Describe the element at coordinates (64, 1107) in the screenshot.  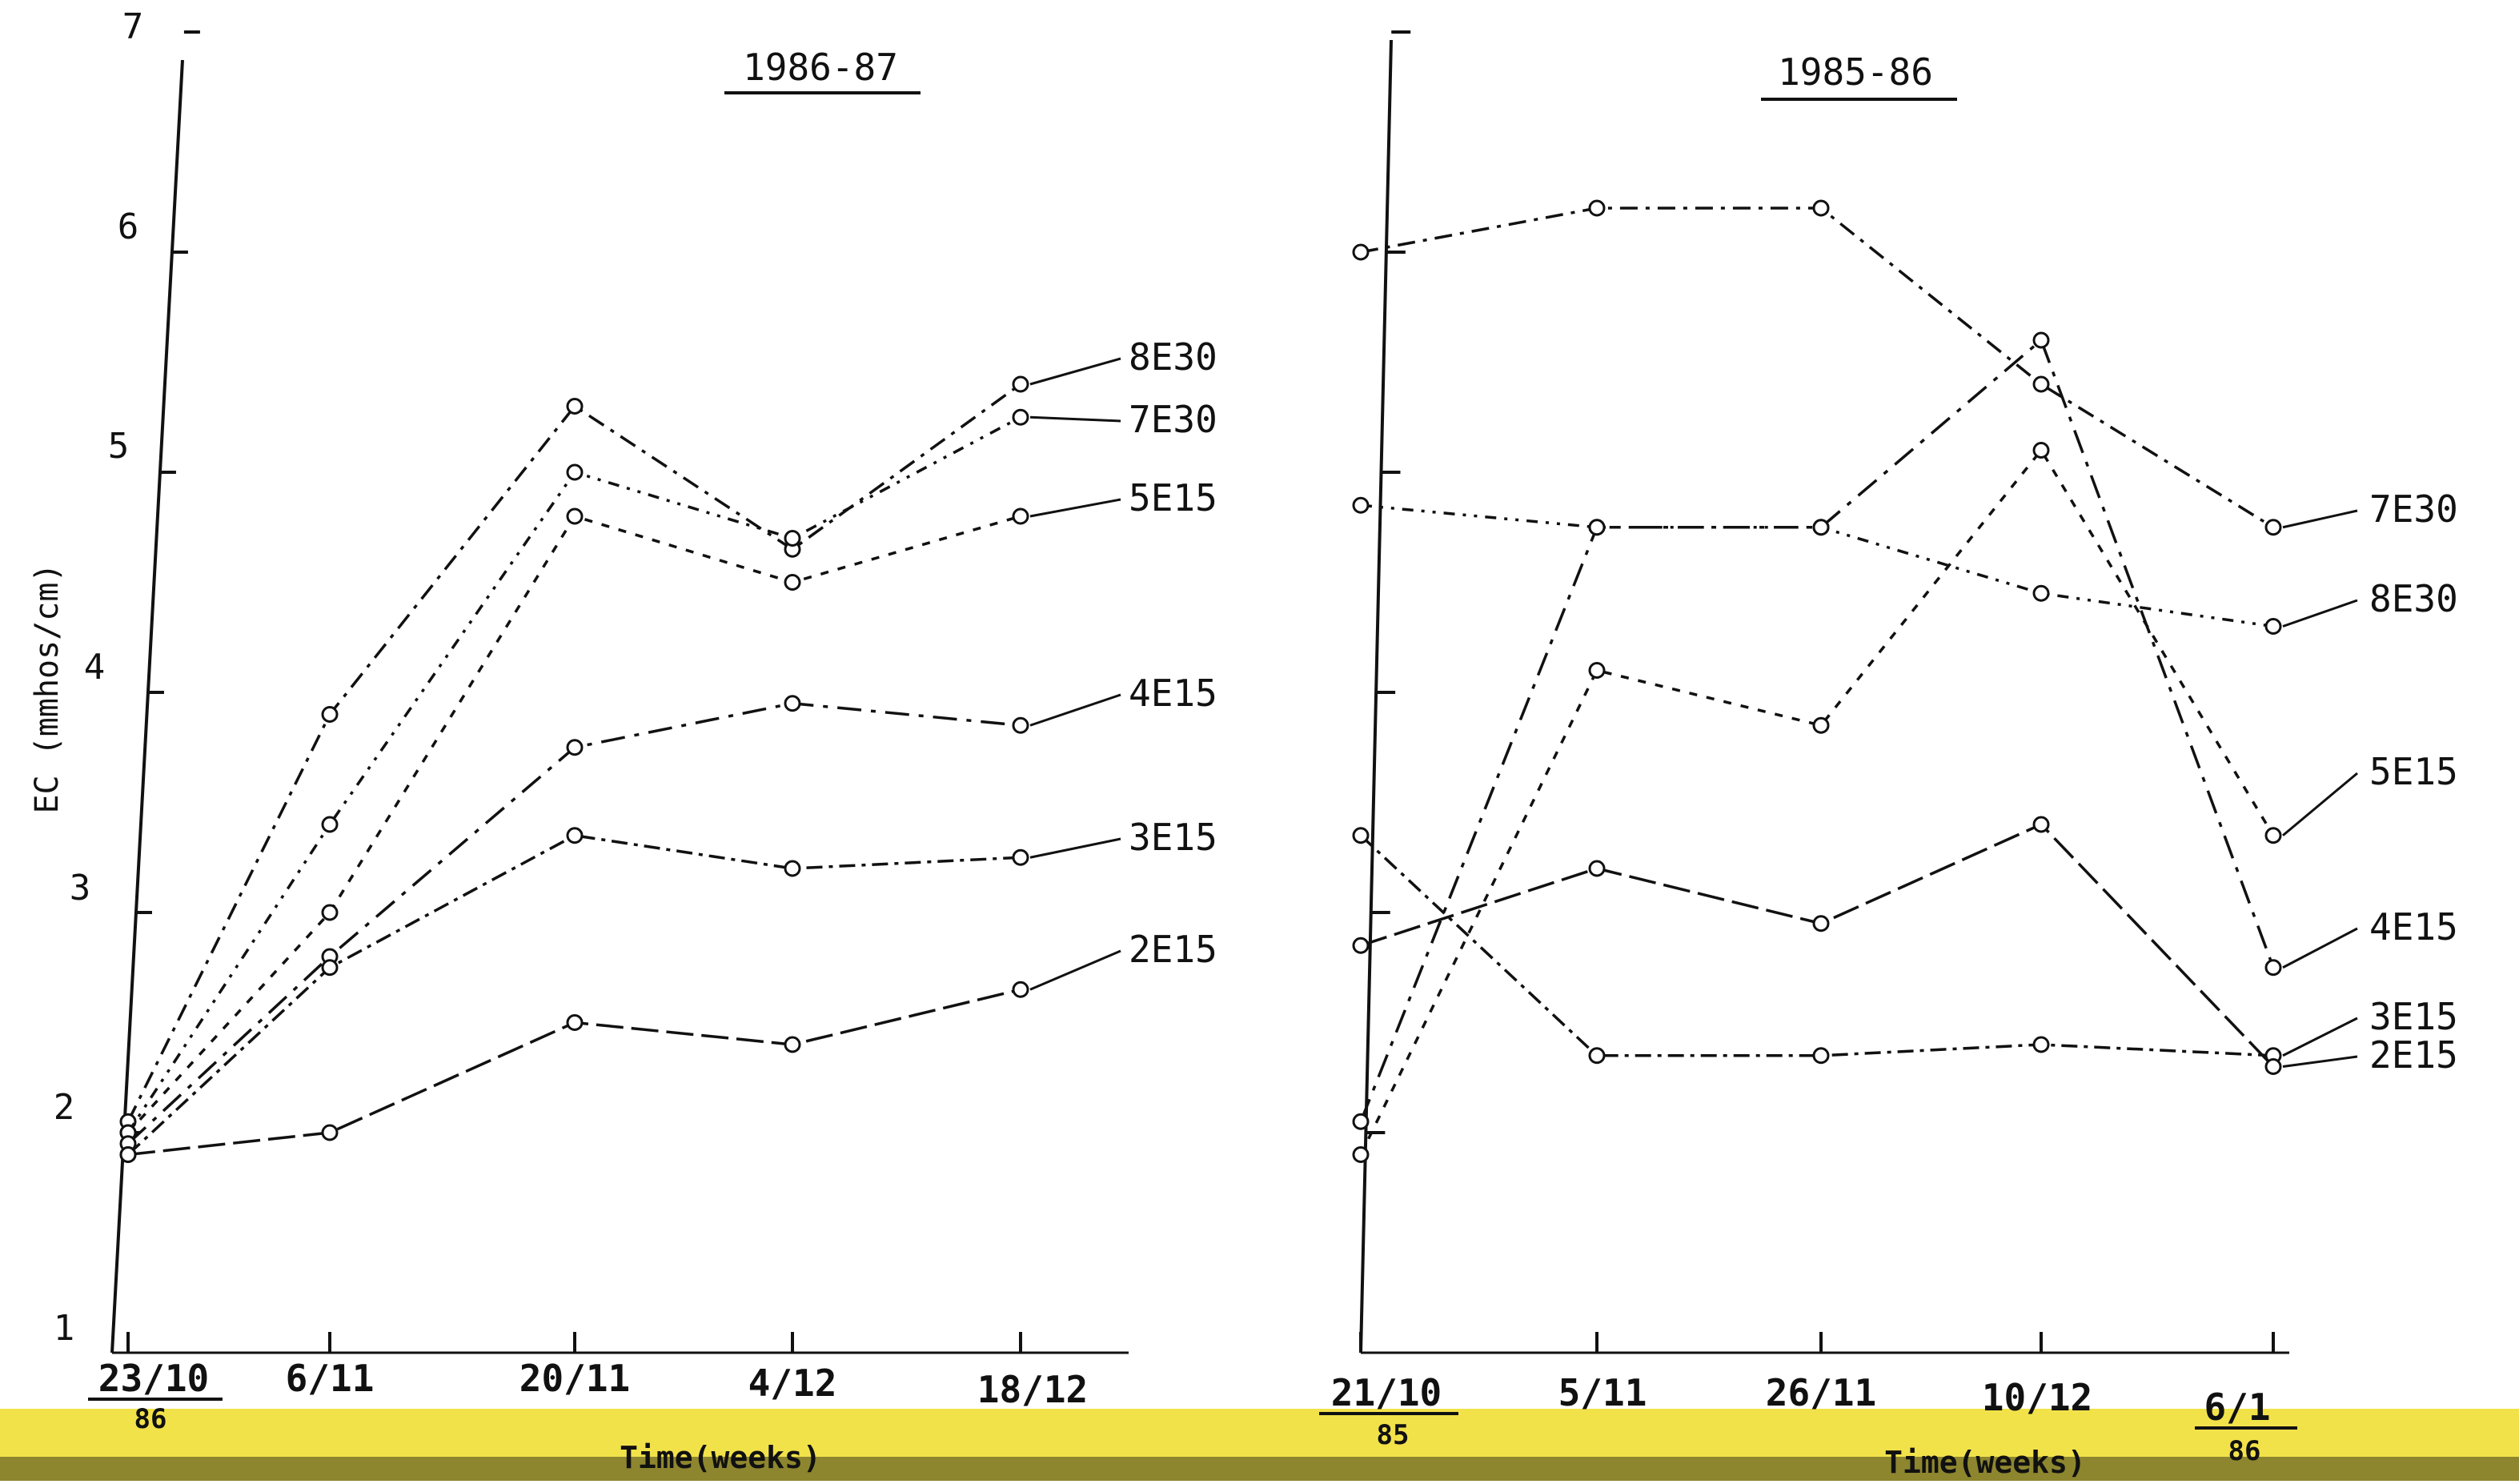
I see `y-tick-label: 2` at that location.